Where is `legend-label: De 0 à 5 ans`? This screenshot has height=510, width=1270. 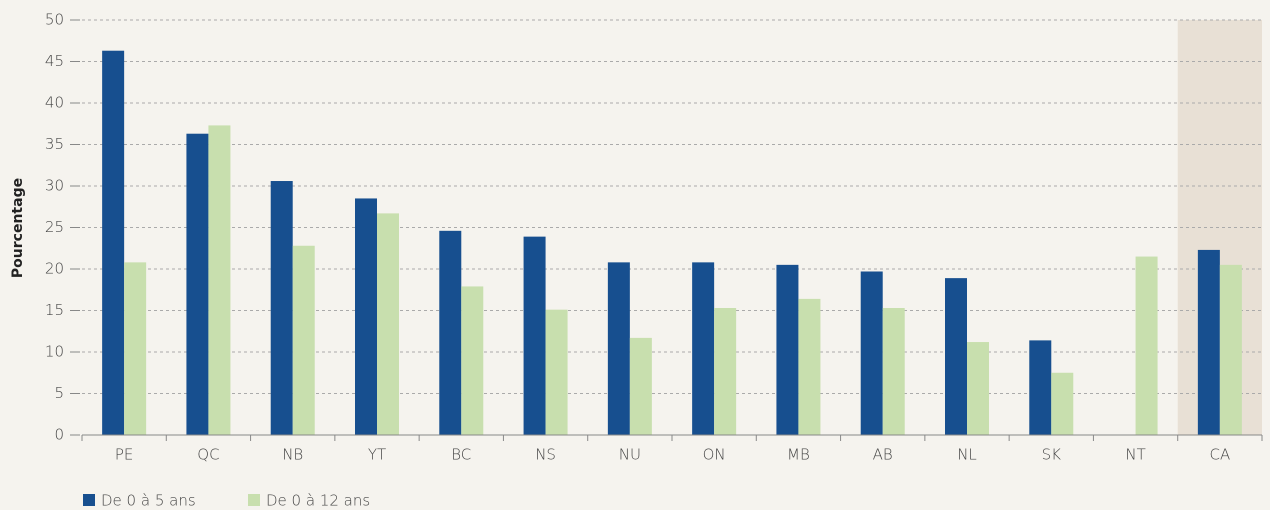
legend-label: De 0 à 5 ans is located at coordinates (148, 501).